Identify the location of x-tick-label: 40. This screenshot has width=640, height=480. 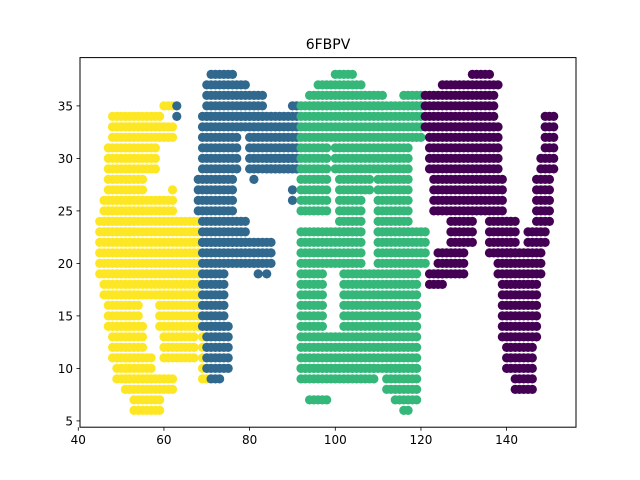
(78, 440).